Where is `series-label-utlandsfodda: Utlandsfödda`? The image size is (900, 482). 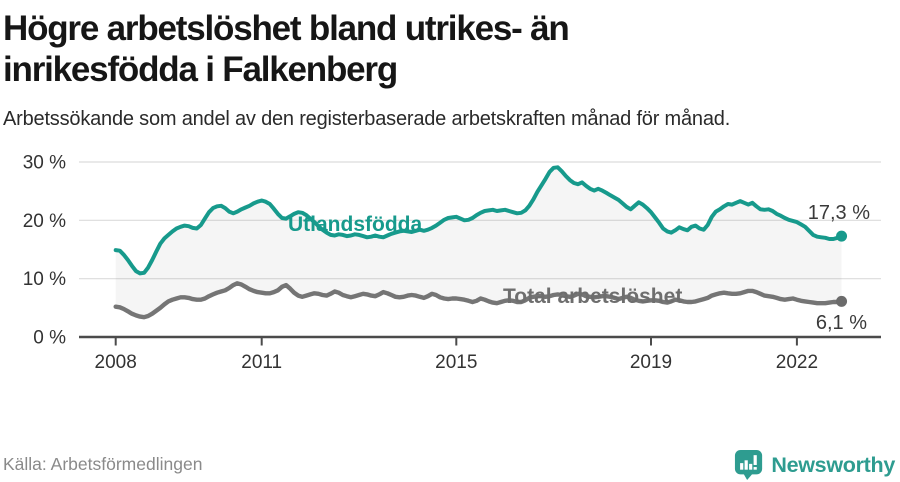
series-label-utlandsfodda: Utlandsfödda is located at coordinates (355, 224).